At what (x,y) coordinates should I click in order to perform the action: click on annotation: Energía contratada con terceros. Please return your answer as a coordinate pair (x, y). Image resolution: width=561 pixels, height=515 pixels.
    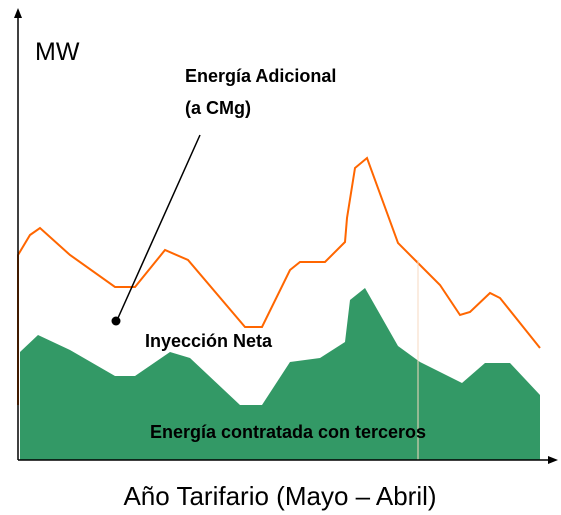
    Looking at the image, I should click on (288, 432).